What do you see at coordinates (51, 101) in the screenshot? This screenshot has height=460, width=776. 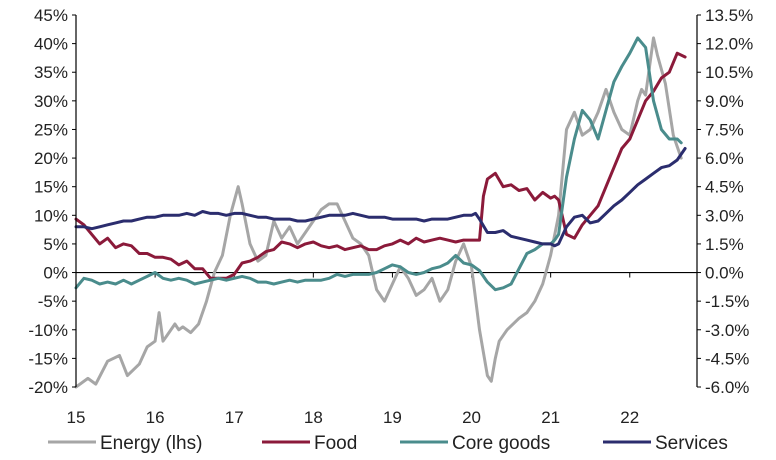 I see `y-left-tick-label: 30%` at bounding box center [51, 101].